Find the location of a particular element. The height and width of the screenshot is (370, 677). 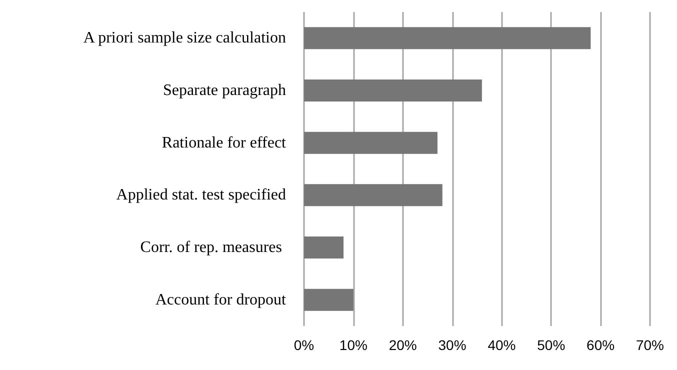

x-tick-label: 20% is located at coordinates (402, 345).